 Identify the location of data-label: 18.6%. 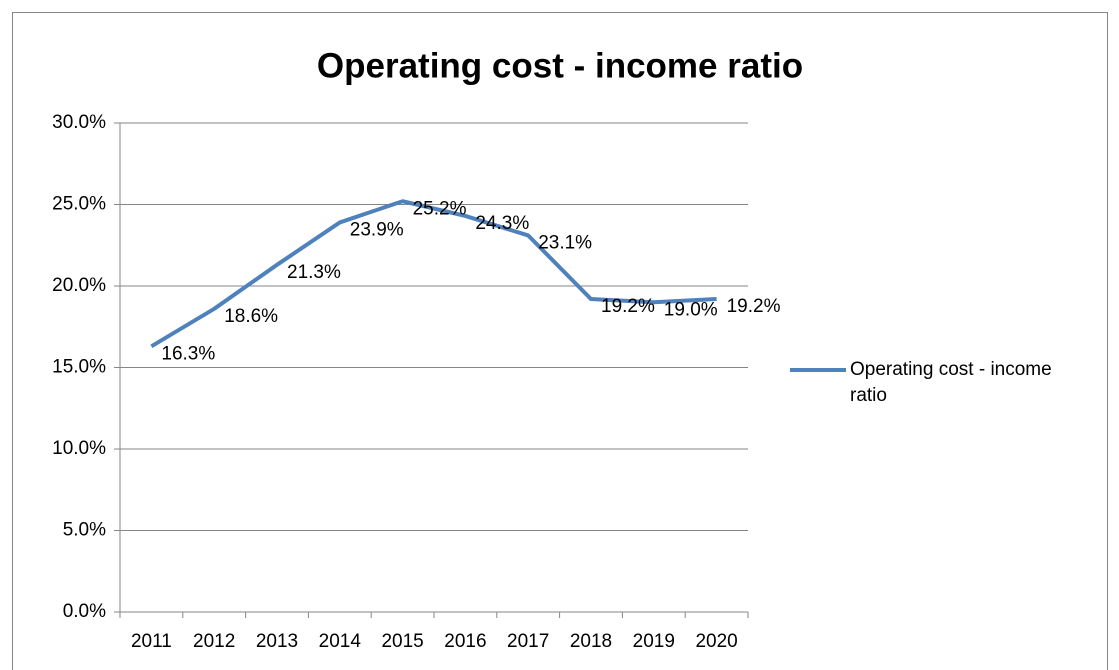
(251, 316).